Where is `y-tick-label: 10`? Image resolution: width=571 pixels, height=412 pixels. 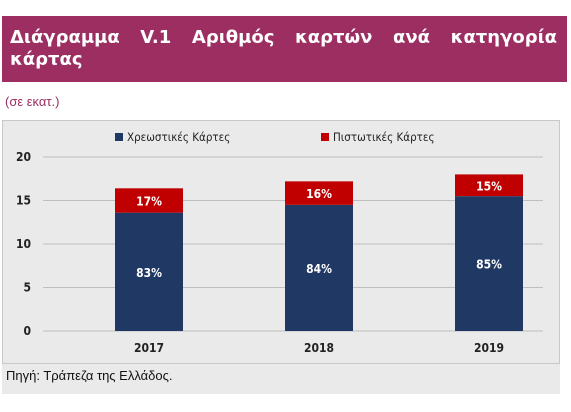
y-tick-label: 10 is located at coordinates (23, 244).